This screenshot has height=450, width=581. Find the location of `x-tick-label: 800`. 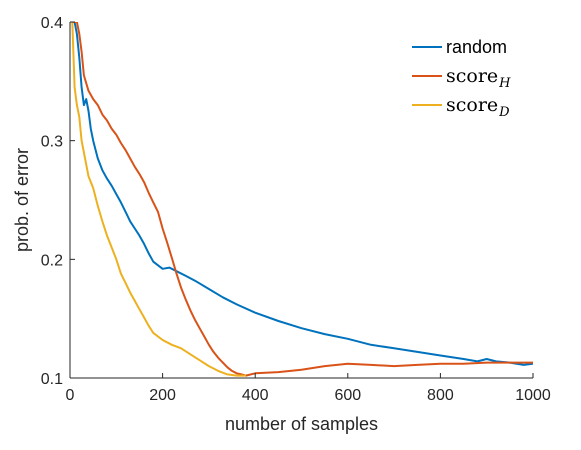

x-tick-label: 800 is located at coordinates (440, 395).